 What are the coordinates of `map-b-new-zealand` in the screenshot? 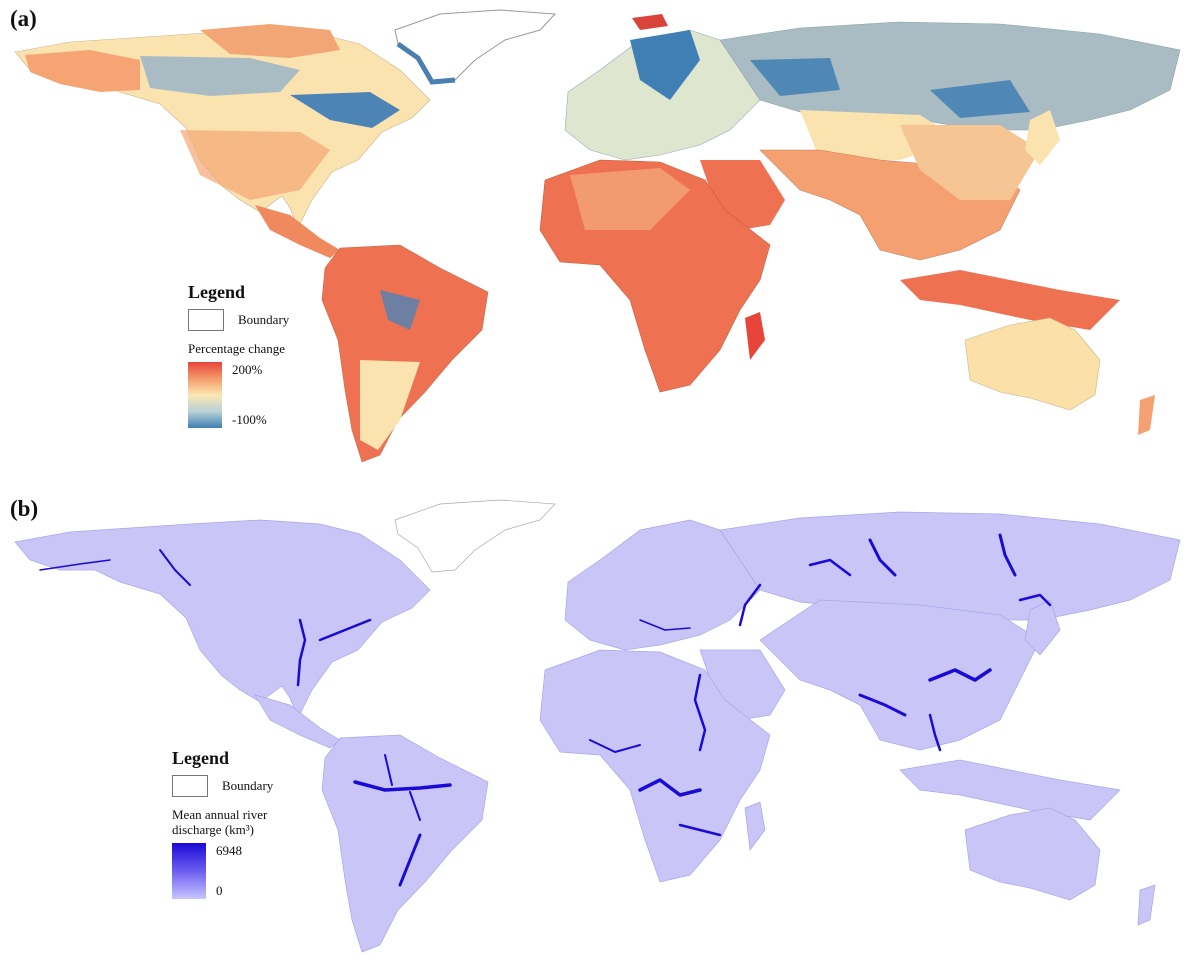 It's located at (1146, 905).